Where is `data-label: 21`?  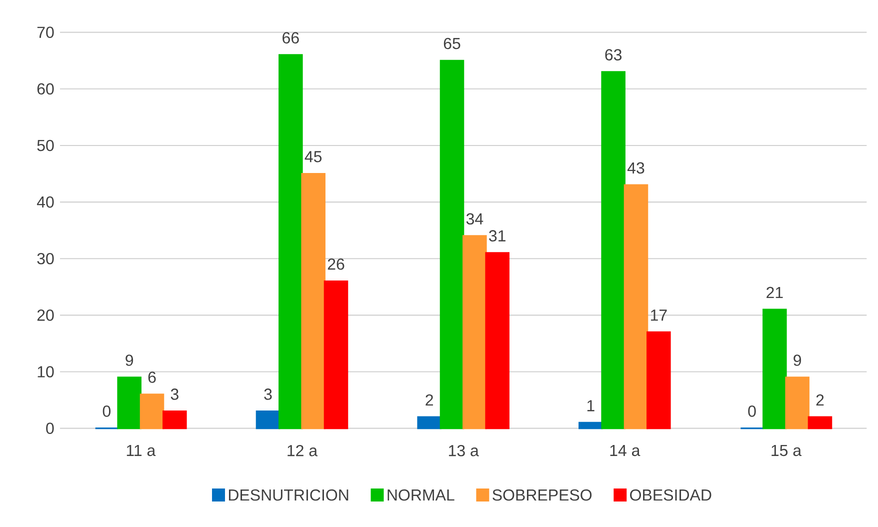
data-label: 21 is located at coordinates (774, 292).